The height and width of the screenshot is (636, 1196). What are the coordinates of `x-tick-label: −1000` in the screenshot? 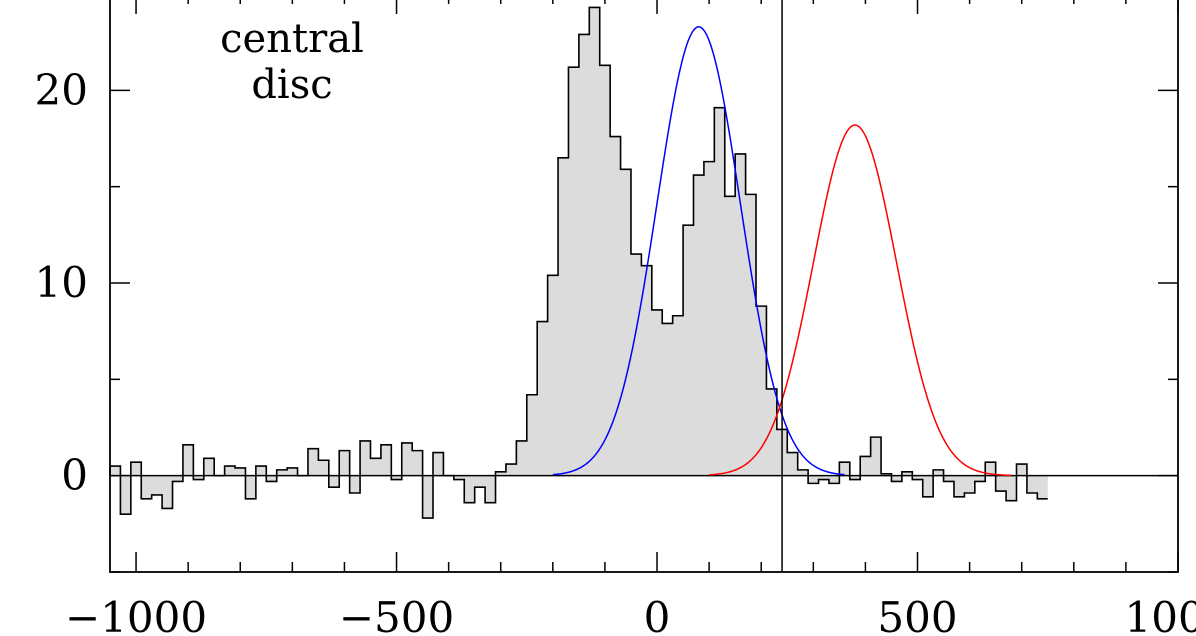 It's located at (136, 614).